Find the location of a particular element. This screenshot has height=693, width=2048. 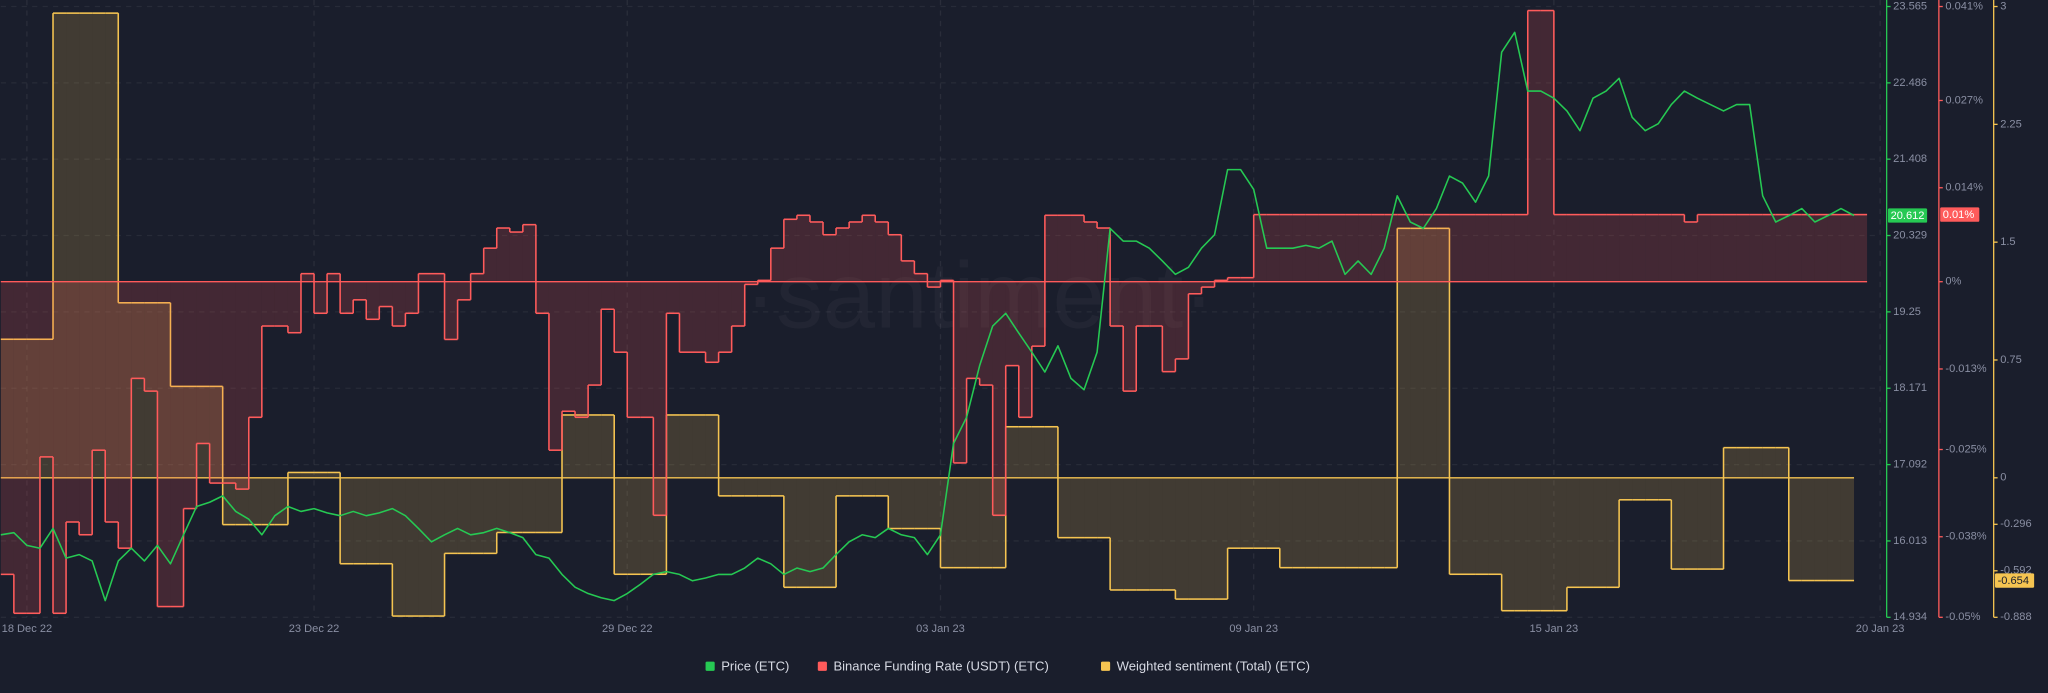

legend-label: Price (ETC) is located at coordinates (755, 665).